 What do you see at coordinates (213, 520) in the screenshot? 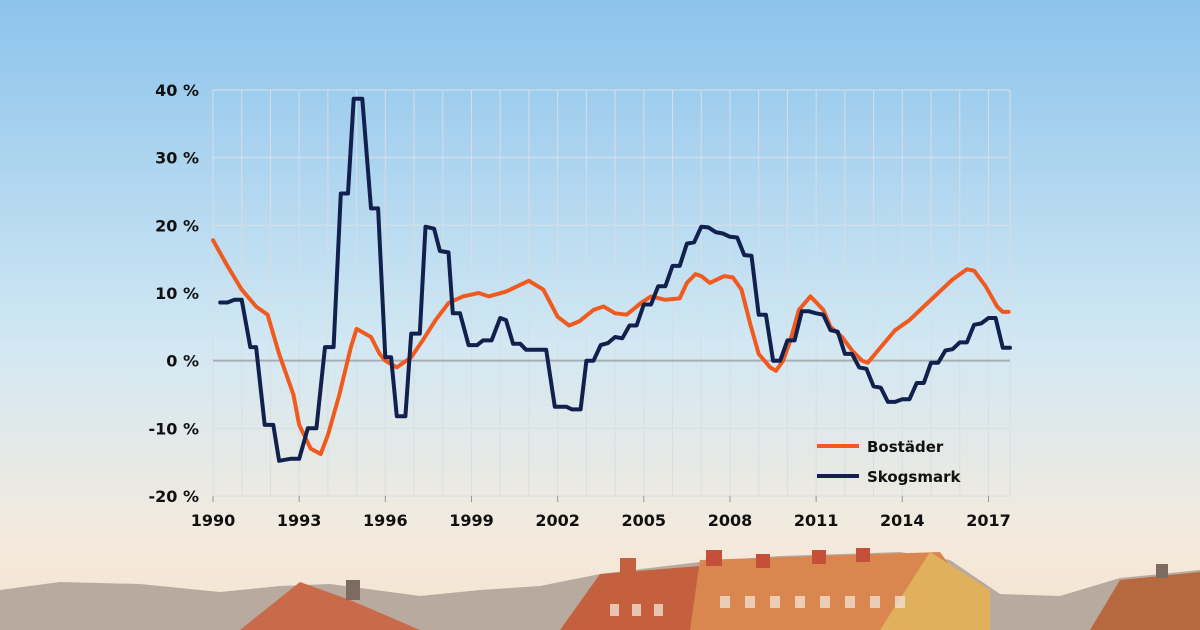
I see `x-tick-label: 1990` at bounding box center [213, 520].